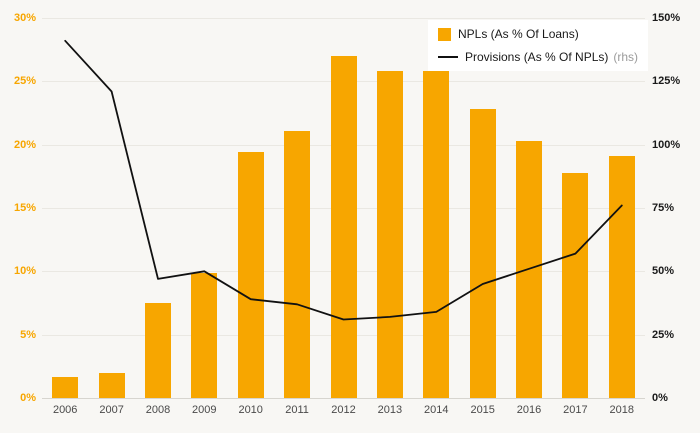 This screenshot has height=433, width=700. I want to click on bar-2010, so click(250, 275).